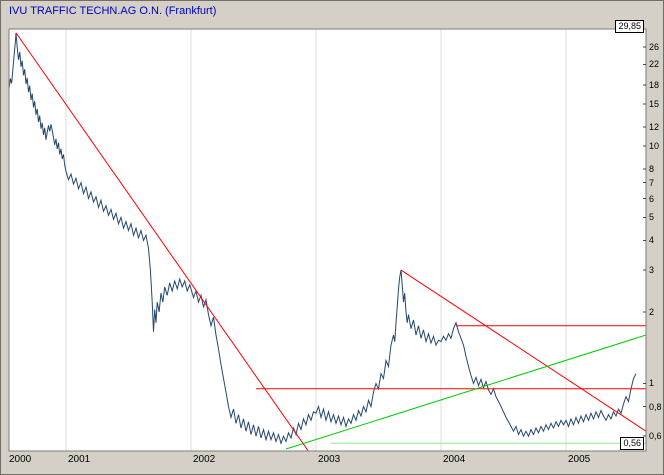 This screenshot has width=664, height=475. Describe the element at coordinates (652, 270) in the screenshot. I see `y-axis-label: 3` at that location.